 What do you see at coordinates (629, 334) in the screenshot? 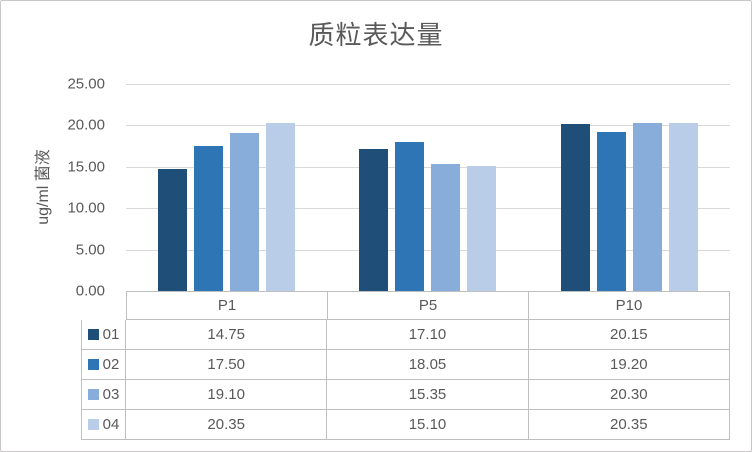
I see `value-cell-01-P10: 20.15` at bounding box center [629, 334].